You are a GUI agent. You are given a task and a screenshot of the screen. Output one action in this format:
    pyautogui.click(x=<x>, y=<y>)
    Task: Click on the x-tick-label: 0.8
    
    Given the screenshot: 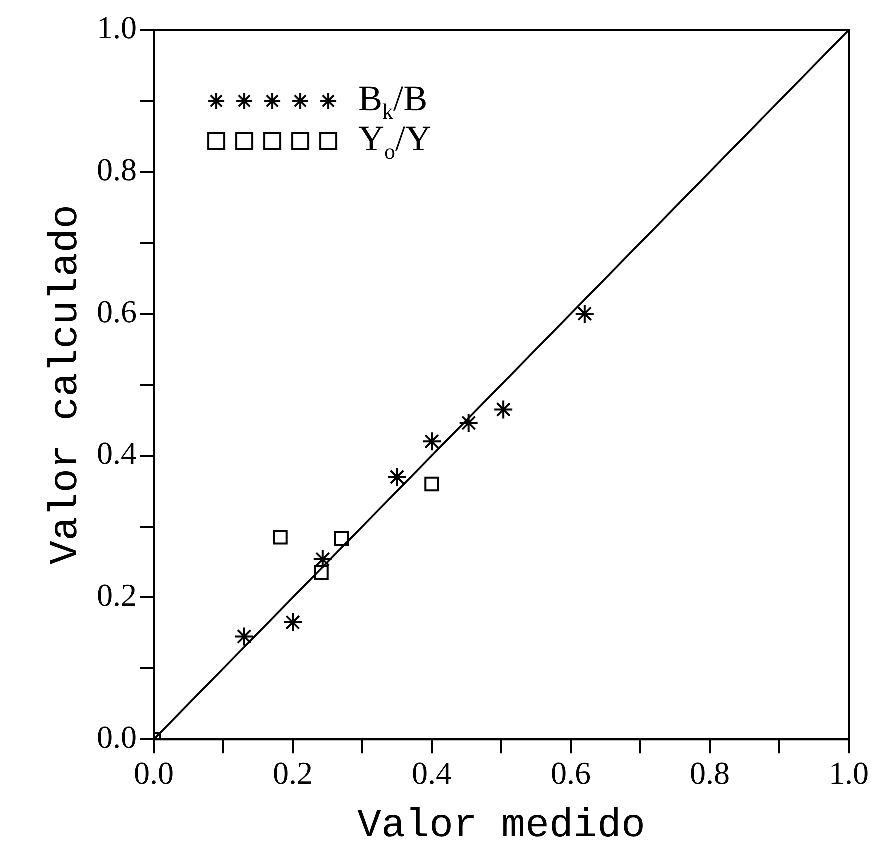 What is the action you would take?
    pyautogui.click(x=710, y=773)
    